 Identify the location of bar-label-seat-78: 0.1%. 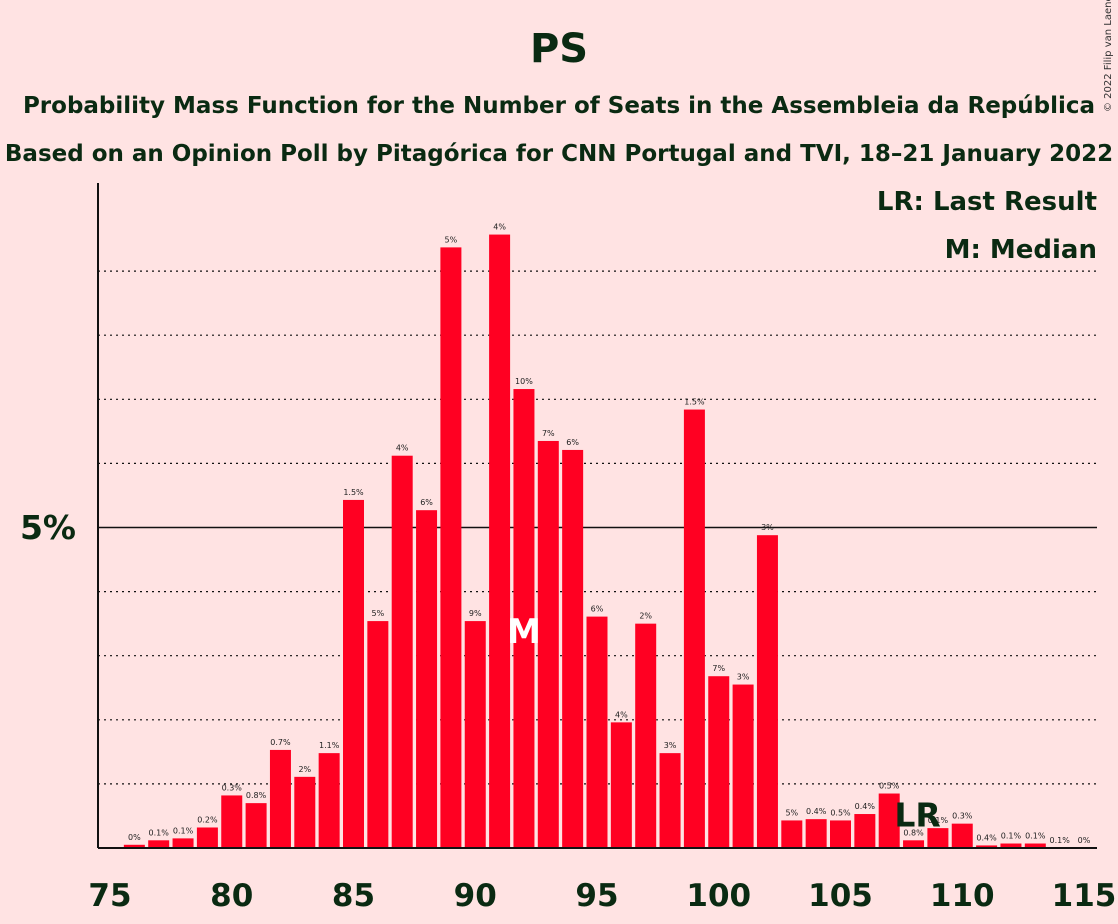
(183, 830).